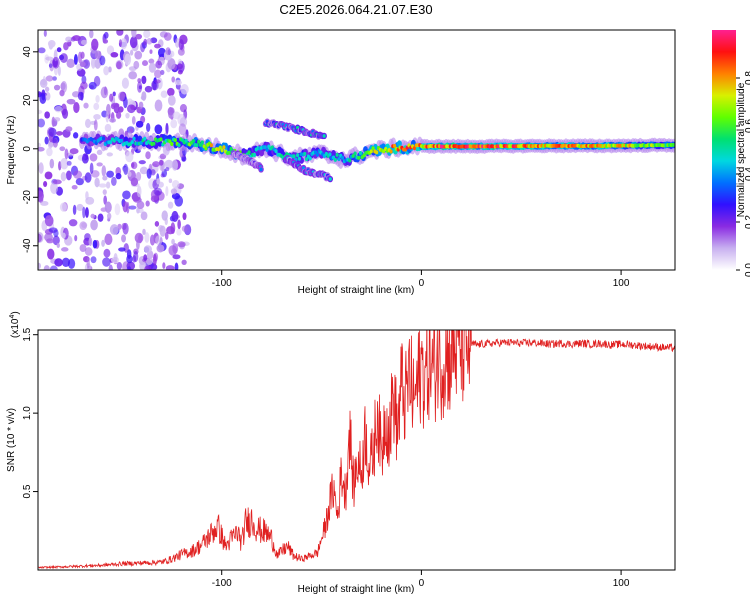 Image resolution: width=750 pixels, height=600 pixels. What do you see at coordinates (421, 279) in the screenshot?
I see `spectrogram-x-ticks: -100 0 100` at bounding box center [421, 279].